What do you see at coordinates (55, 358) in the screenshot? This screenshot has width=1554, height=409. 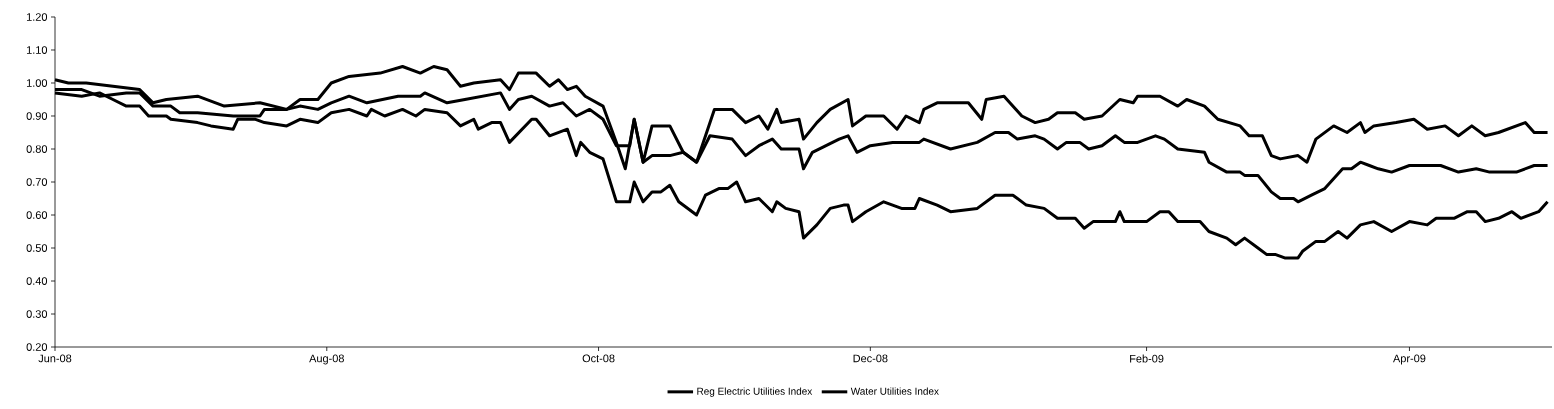 I see `x-tick-label: Jun-08` at bounding box center [55, 358].